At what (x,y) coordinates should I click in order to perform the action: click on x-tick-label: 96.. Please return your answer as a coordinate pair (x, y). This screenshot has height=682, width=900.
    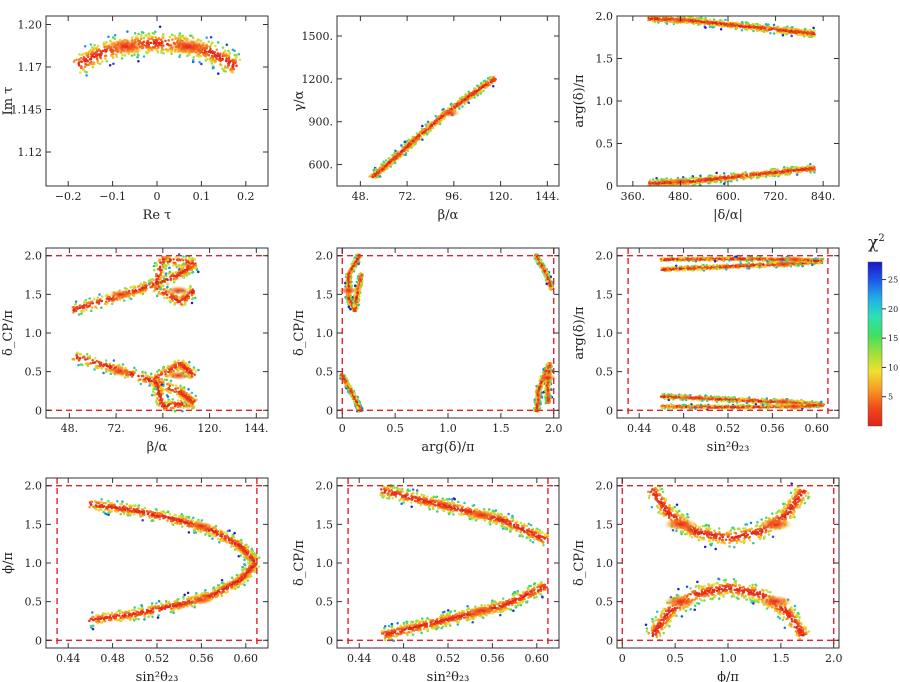
    Looking at the image, I should click on (454, 196).